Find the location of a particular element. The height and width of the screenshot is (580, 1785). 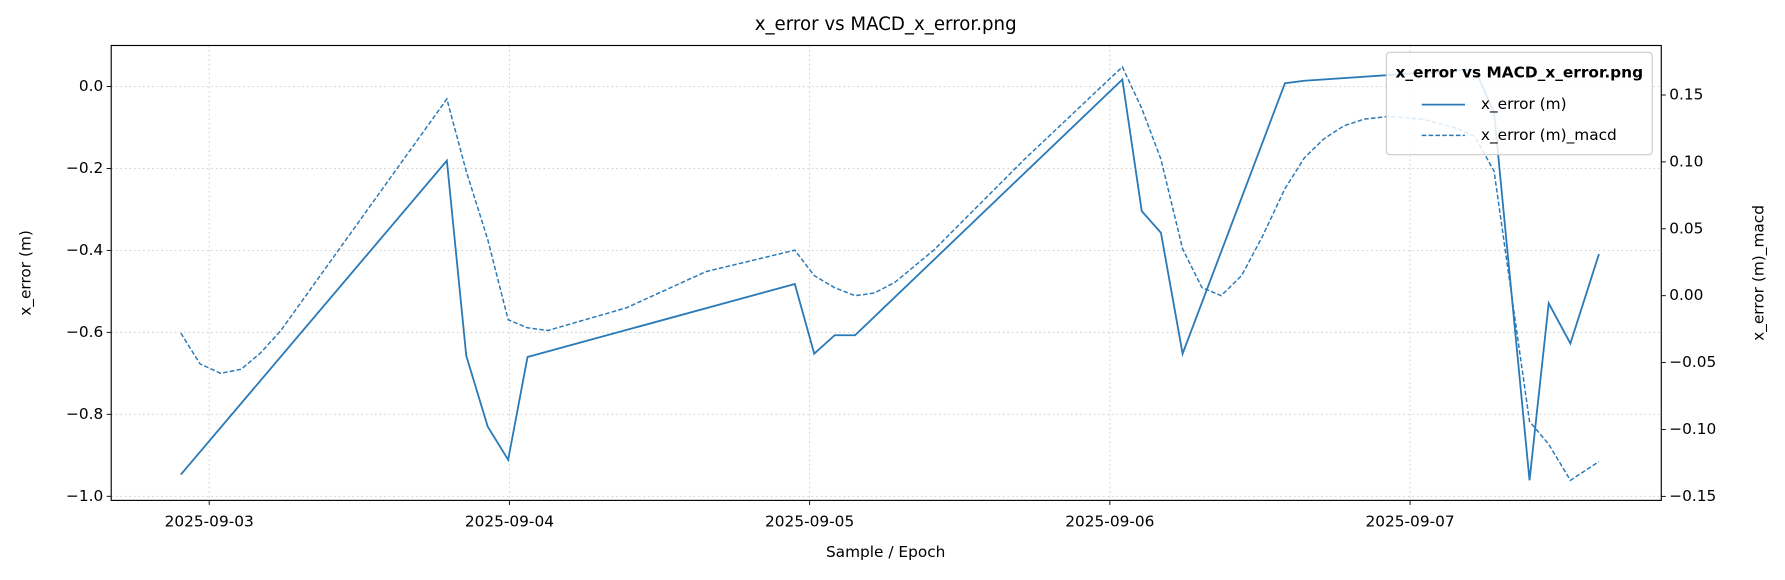

x-tick-label: 2025-09-06 is located at coordinates (1109, 522).